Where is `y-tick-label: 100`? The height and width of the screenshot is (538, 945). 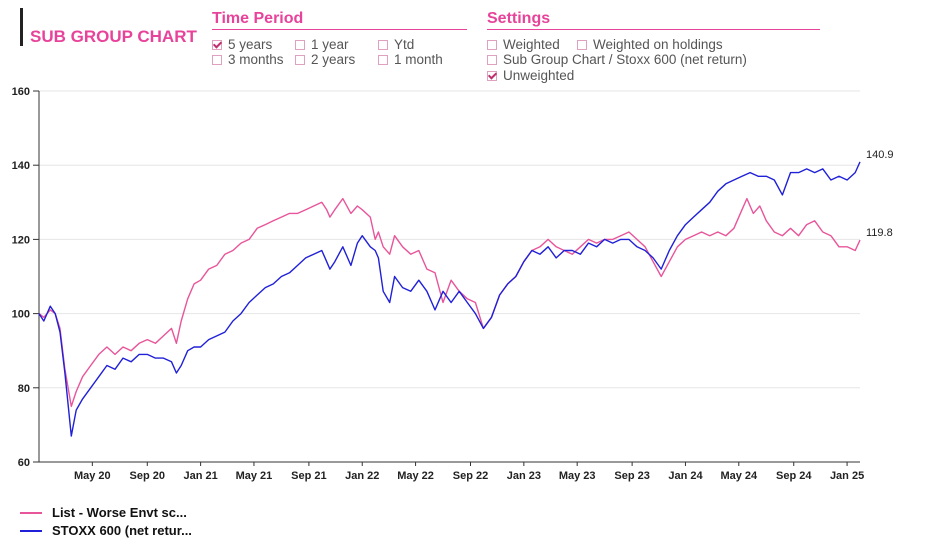
y-tick-label: 100 is located at coordinates (21, 315).